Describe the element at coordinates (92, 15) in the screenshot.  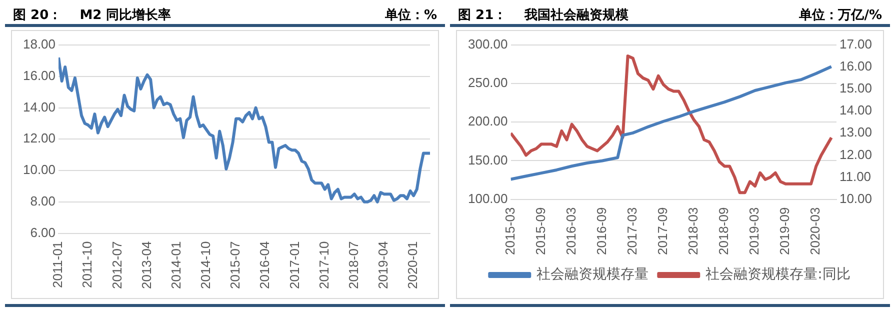
I see `chart-title: 图 20： M2 同比增长率` at that location.